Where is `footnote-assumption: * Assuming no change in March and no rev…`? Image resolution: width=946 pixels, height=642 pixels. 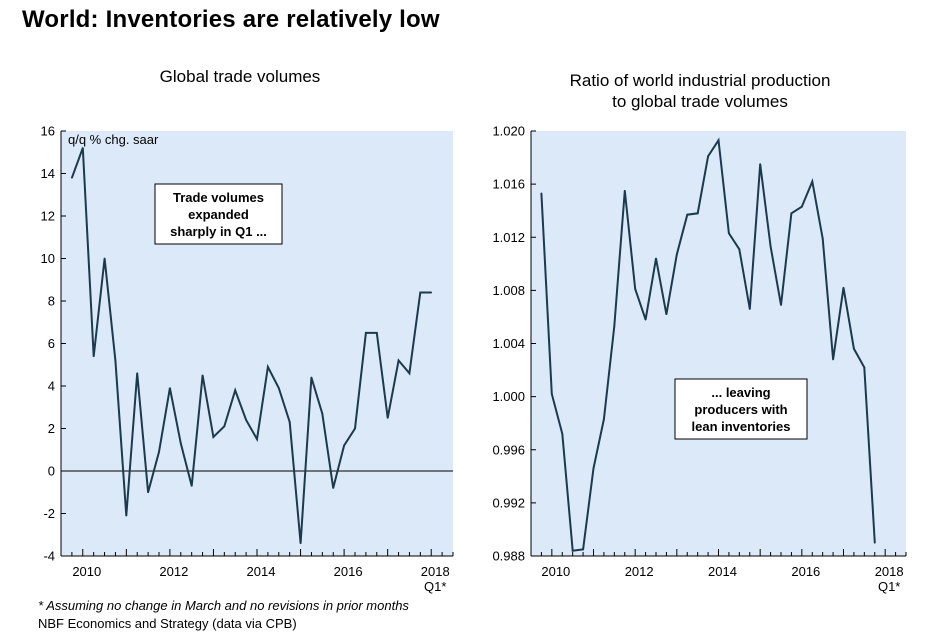 footnote-assumption: * Assuming no change in March and no rev… is located at coordinates (223, 605).